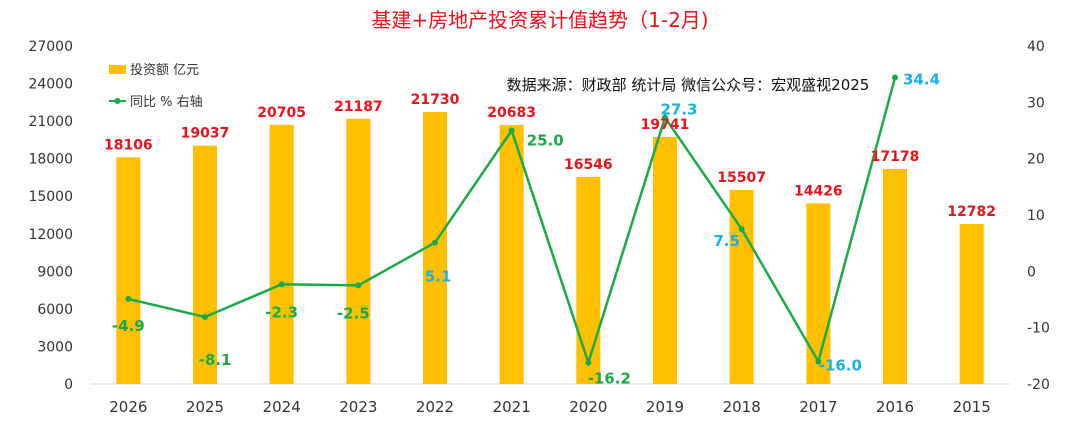  Describe the element at coordinates (588, 165) in the screenshot. I see `bar-data-label: 16546` at that location.